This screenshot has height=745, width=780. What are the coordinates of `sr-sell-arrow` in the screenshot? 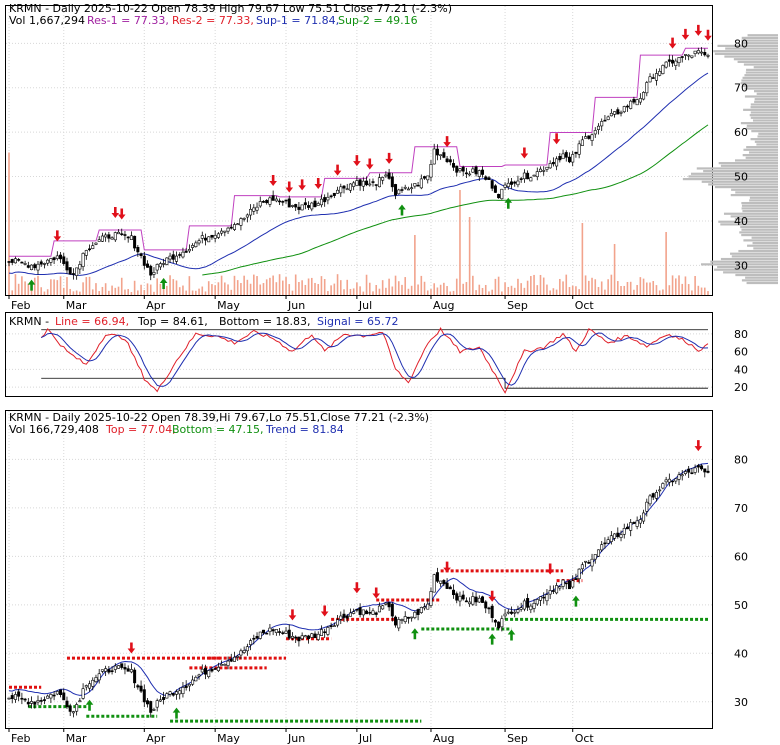 It's located at (131, 648).